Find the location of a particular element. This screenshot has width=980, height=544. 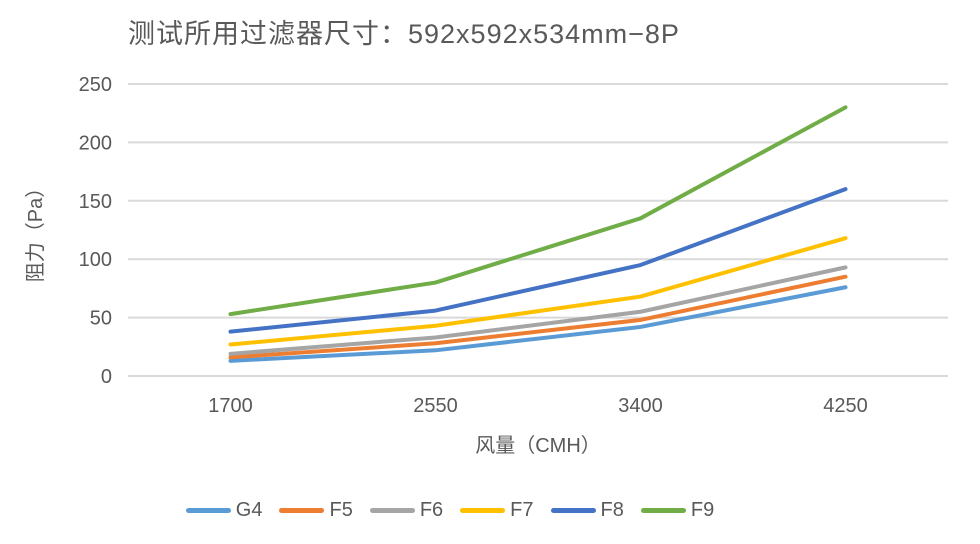

y-axis-title: 阻力（Pa） is located at coordinates (35, 230).